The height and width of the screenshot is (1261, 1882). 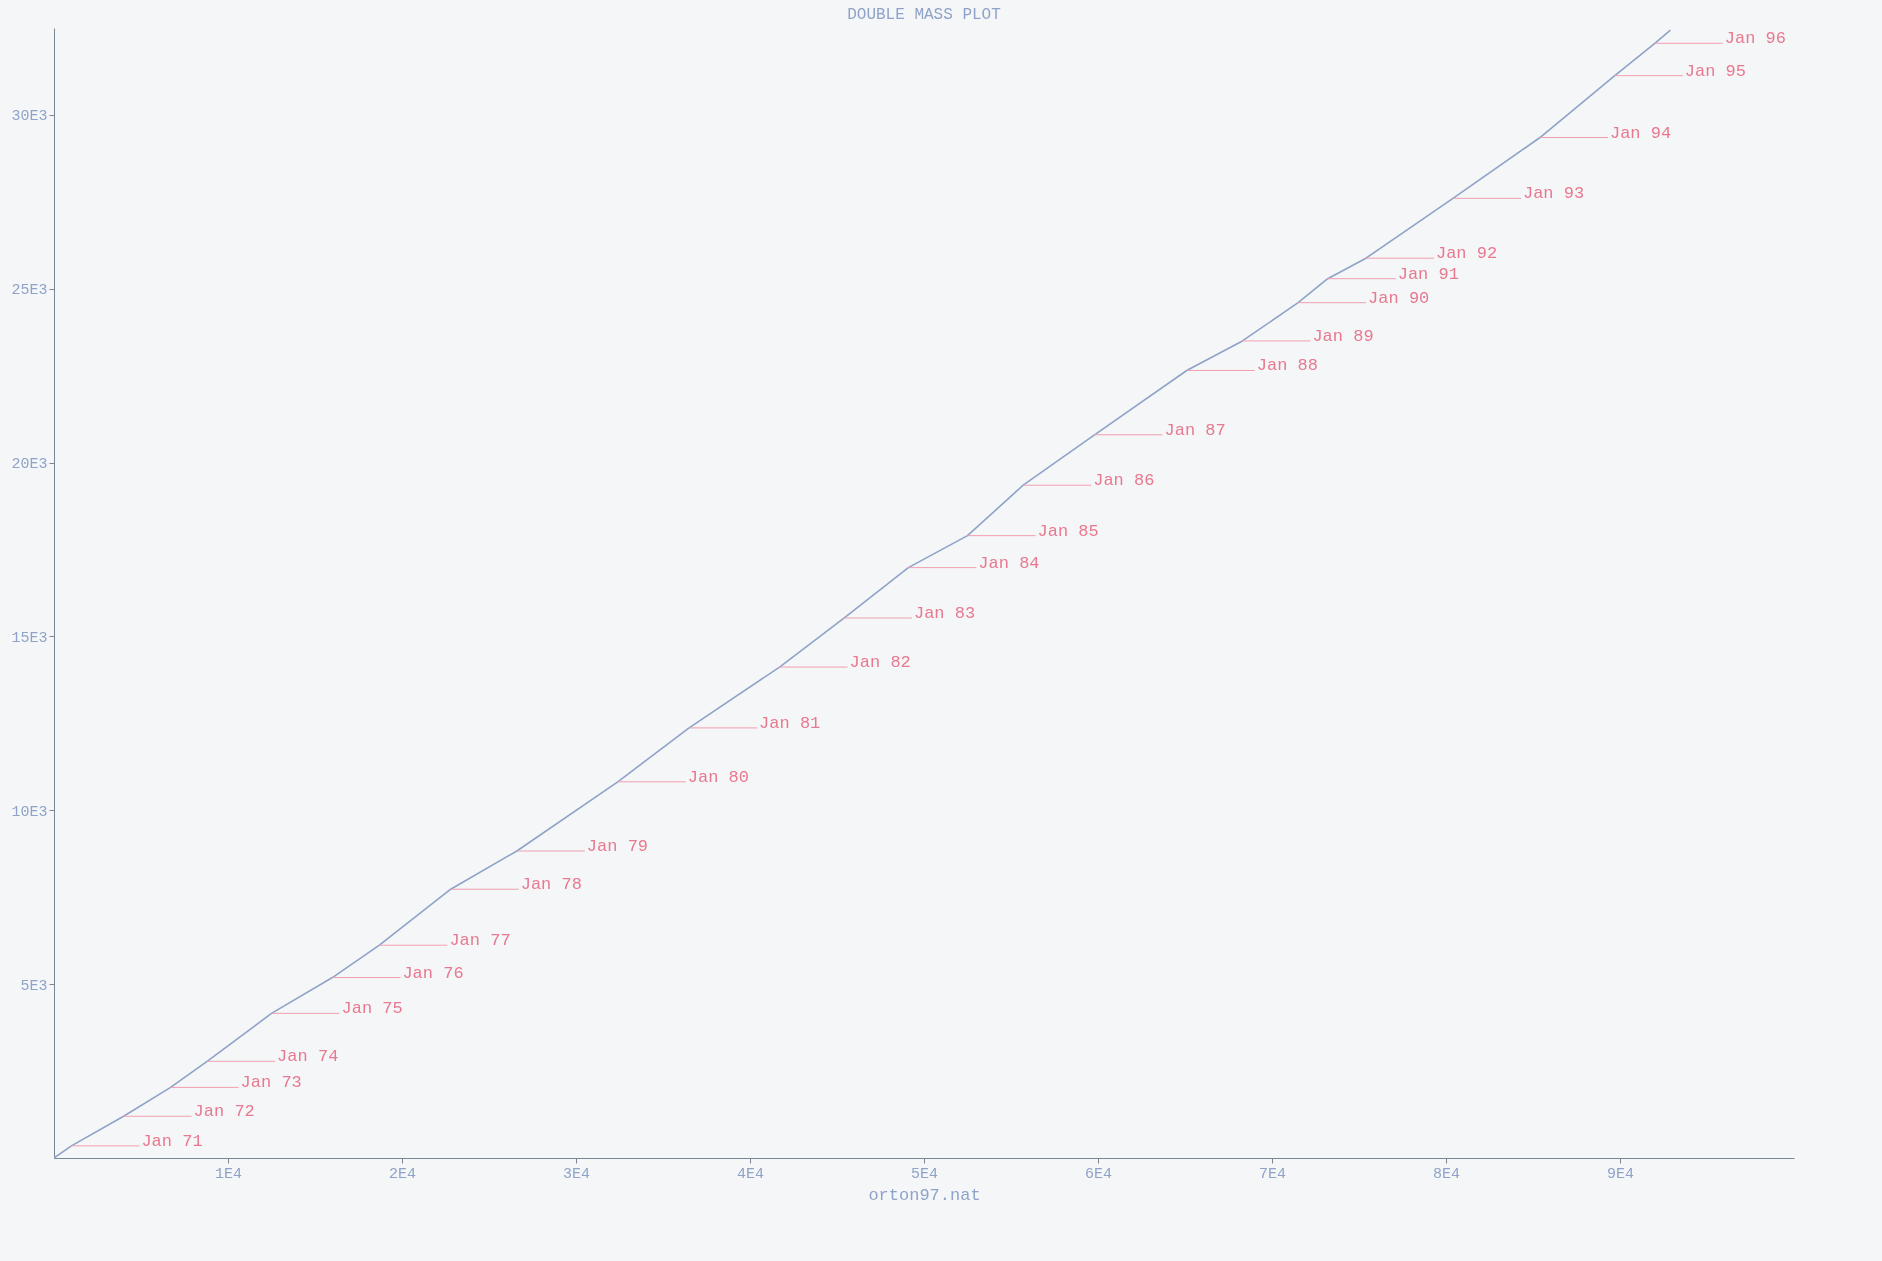 I want to click on annotation: Jan 79, so click(x=617, y=846).